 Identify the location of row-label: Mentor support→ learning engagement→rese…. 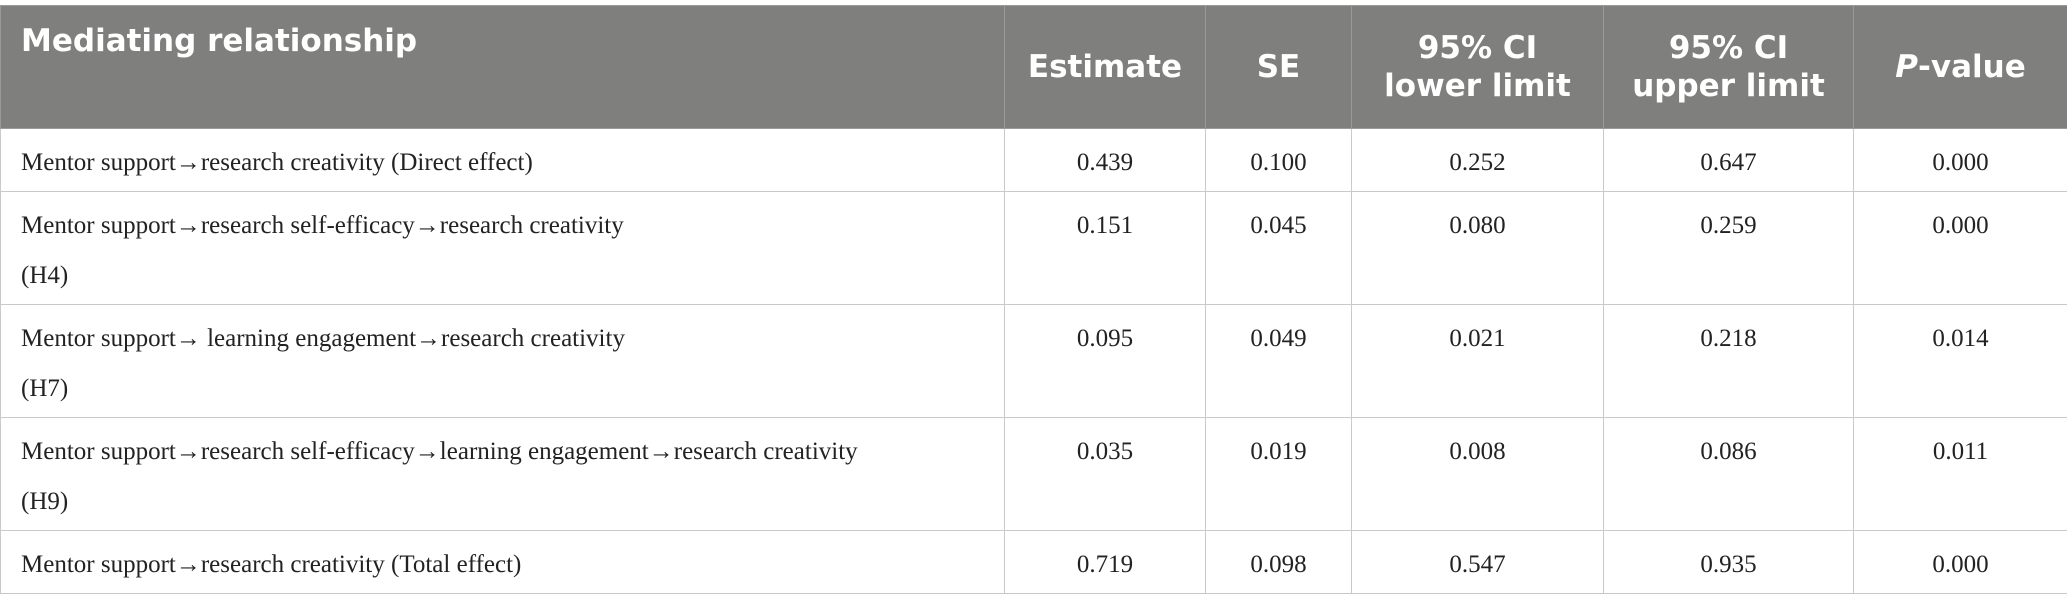
(503, 361).